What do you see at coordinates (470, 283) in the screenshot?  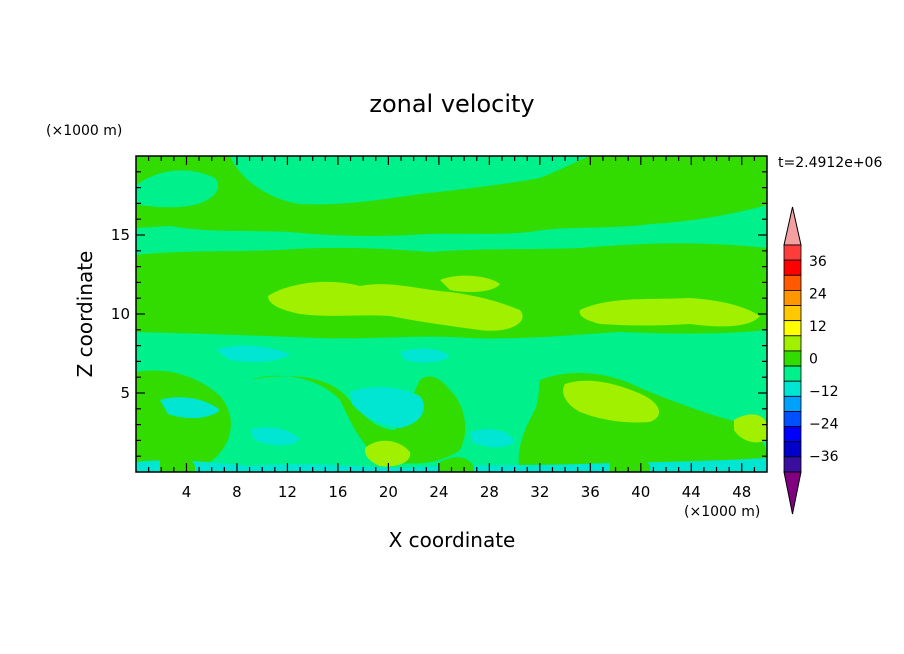 I see `contour-region-light-green-patch` at bounding box center [470, 283].